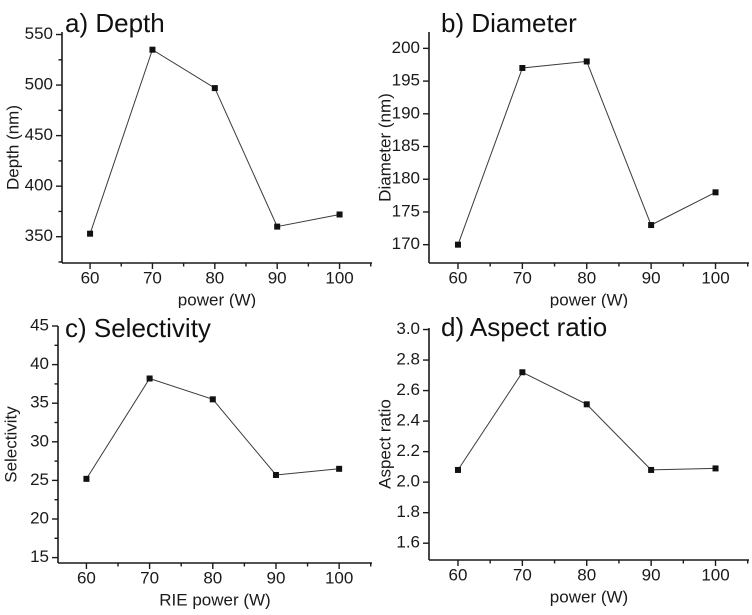 Image resolution: width=752 pixels, height=615 pixels. What do you see at coordinates (406, 210) in the screenshot?
I see `y-tick-label: 175` at bounding box center [406, 210].